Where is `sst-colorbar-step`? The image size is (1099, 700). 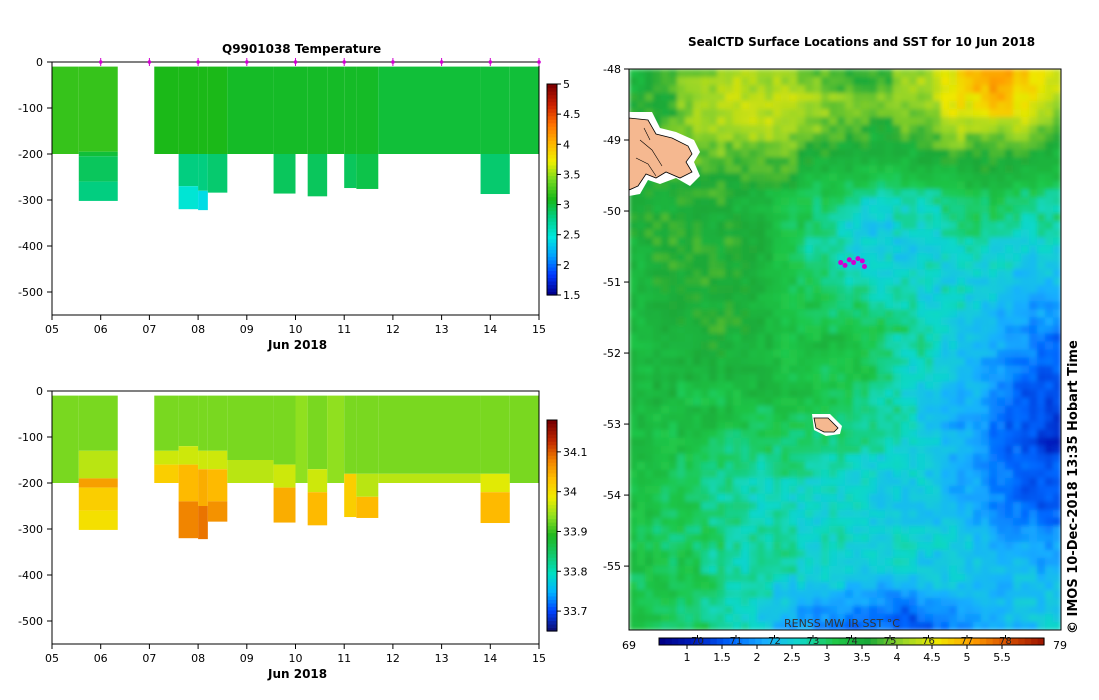
sst-colorbar-step is located at coordinates (874, 641).